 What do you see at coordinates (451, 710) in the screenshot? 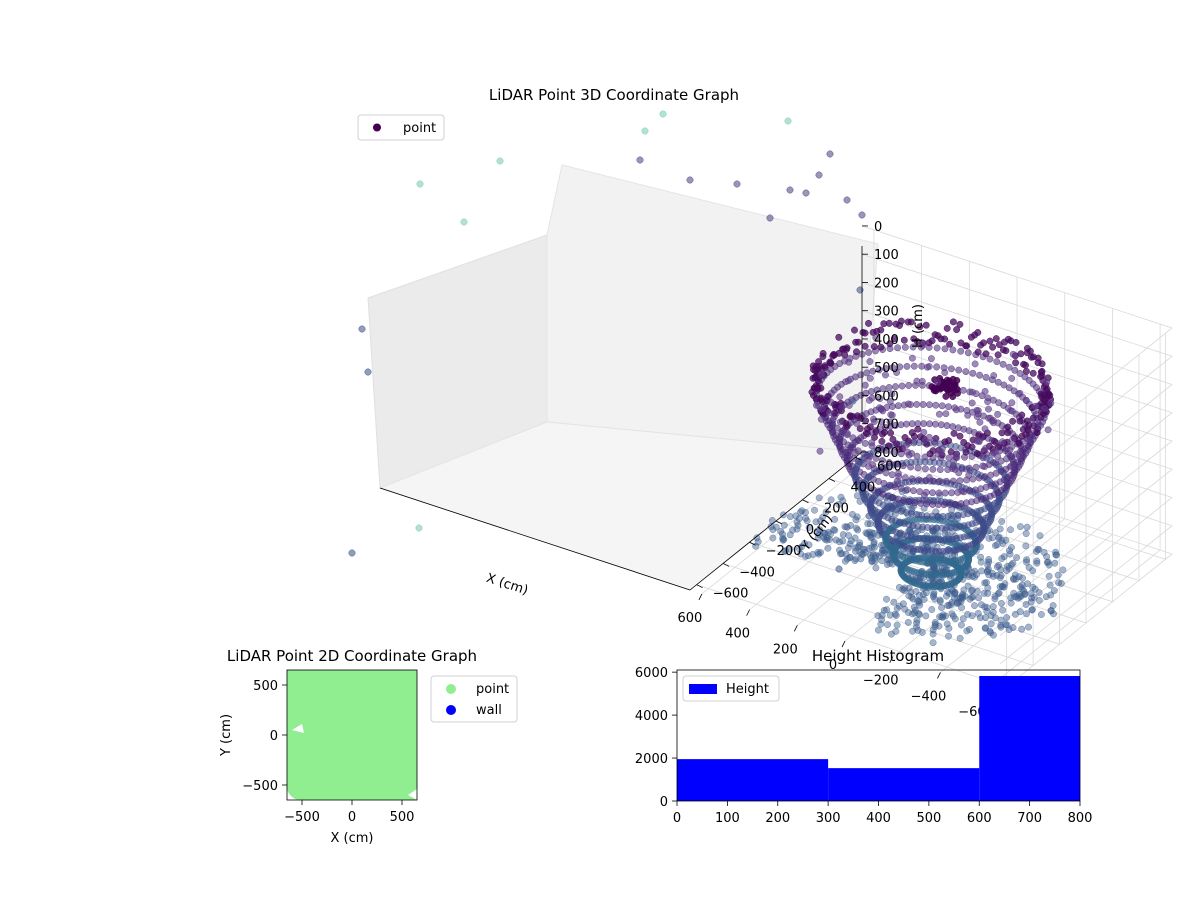
I see `legend-marker-wall` at bounding box center [451, 710].